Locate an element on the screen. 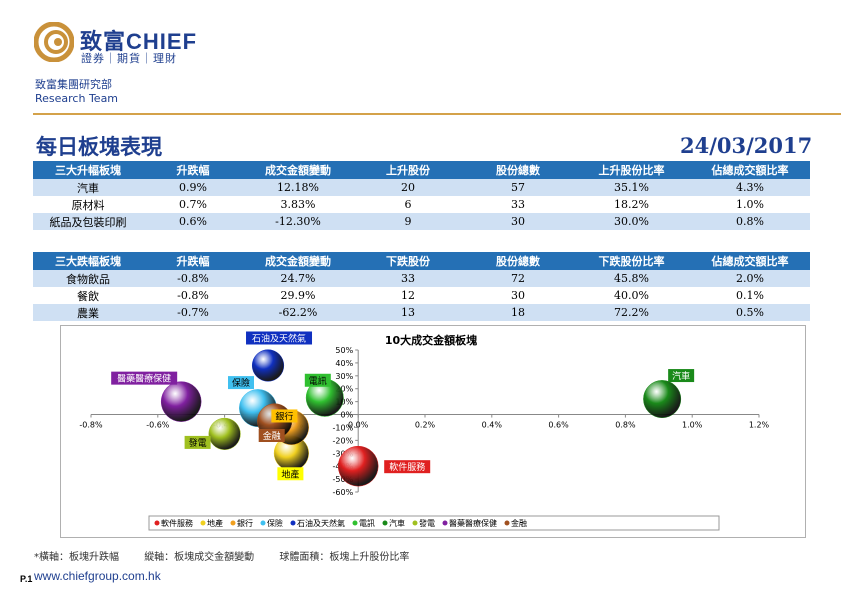 Image resolution: width=842 pixels, height=595 pixels. table-cell: 18 is located at coordinates (518, 312).